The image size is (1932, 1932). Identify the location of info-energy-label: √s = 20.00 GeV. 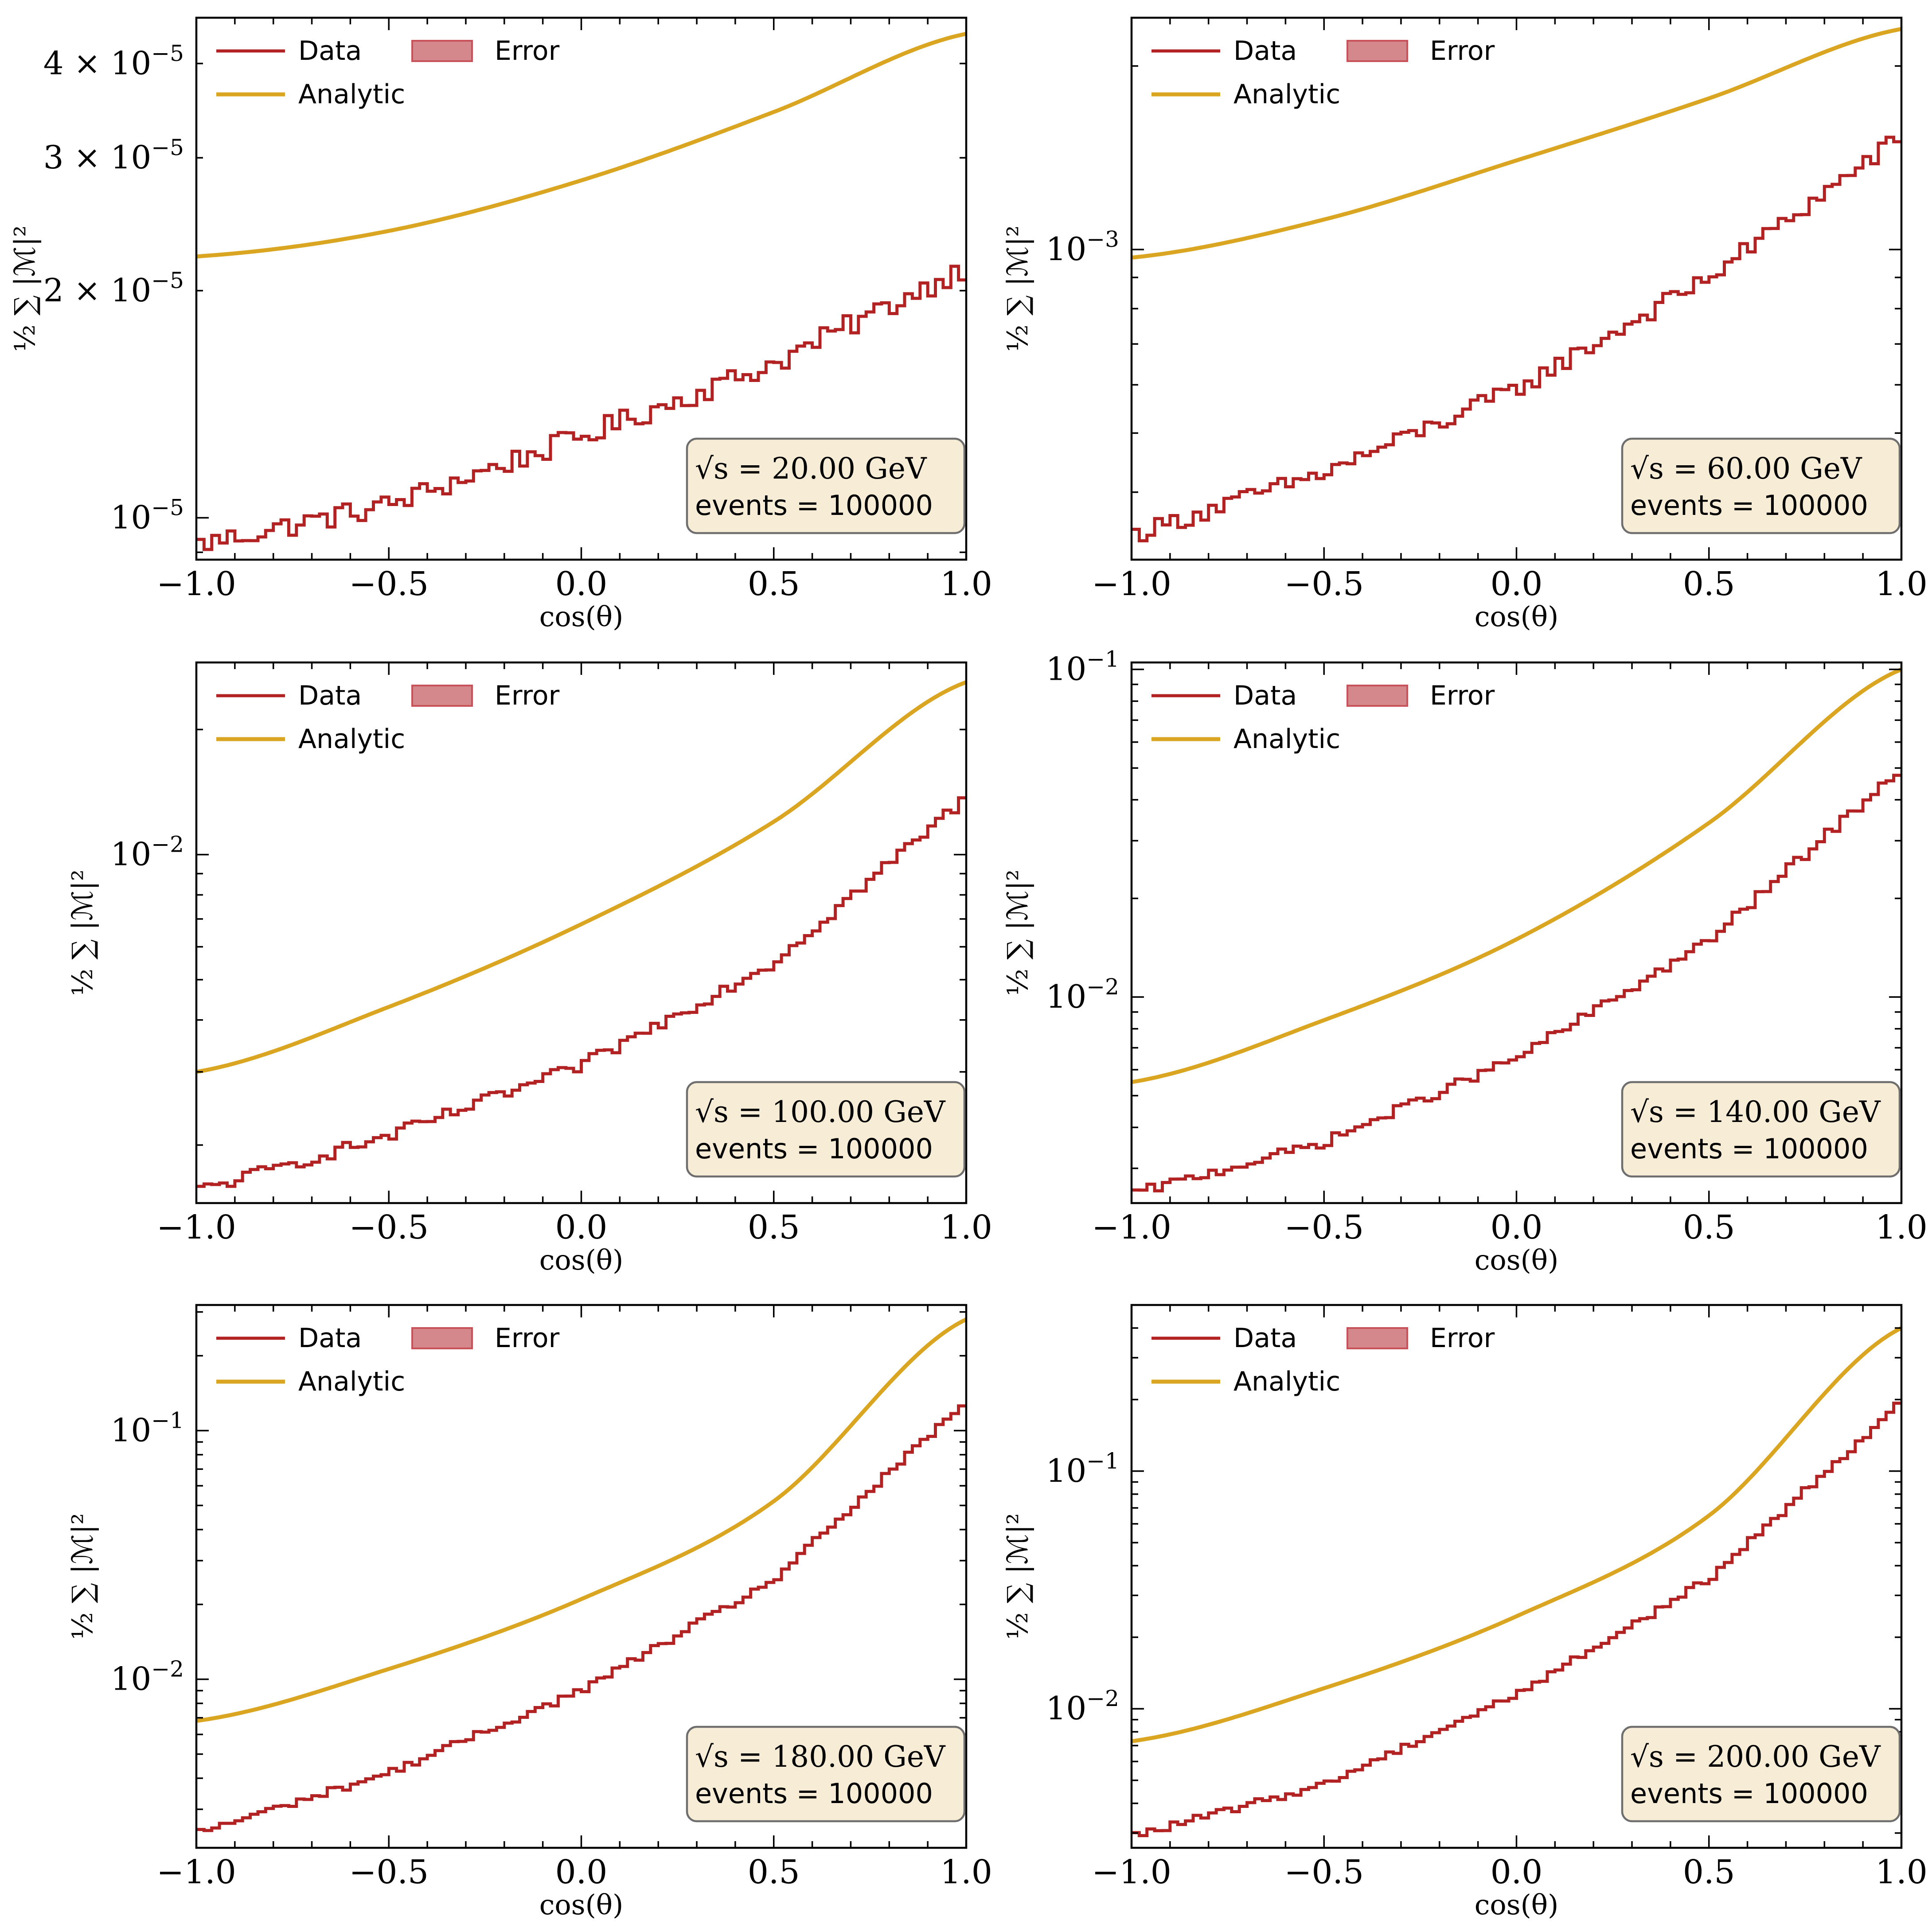
(811, 469).